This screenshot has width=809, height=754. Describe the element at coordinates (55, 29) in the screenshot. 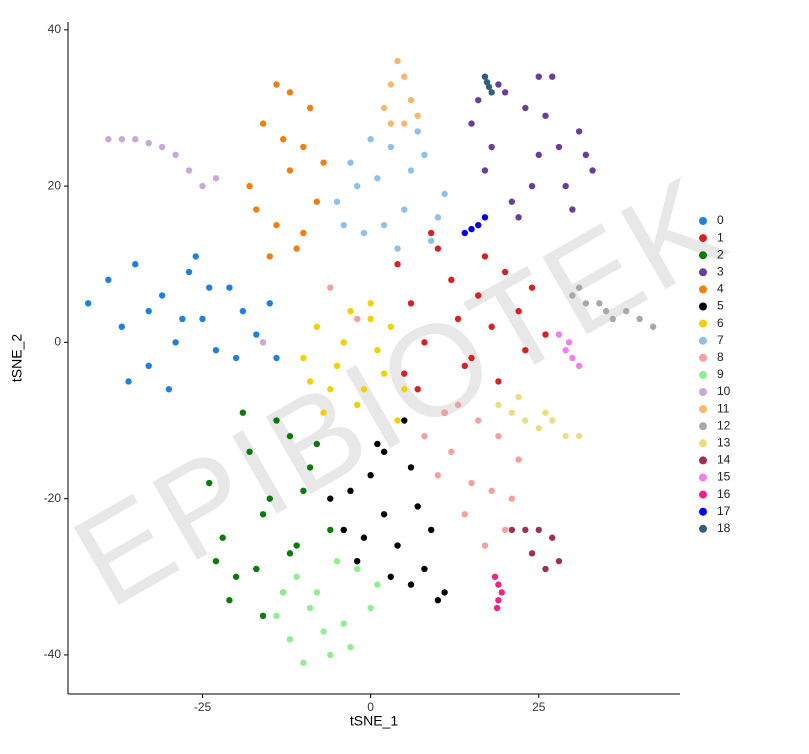

I see `y-tick-label: 40` at that location.